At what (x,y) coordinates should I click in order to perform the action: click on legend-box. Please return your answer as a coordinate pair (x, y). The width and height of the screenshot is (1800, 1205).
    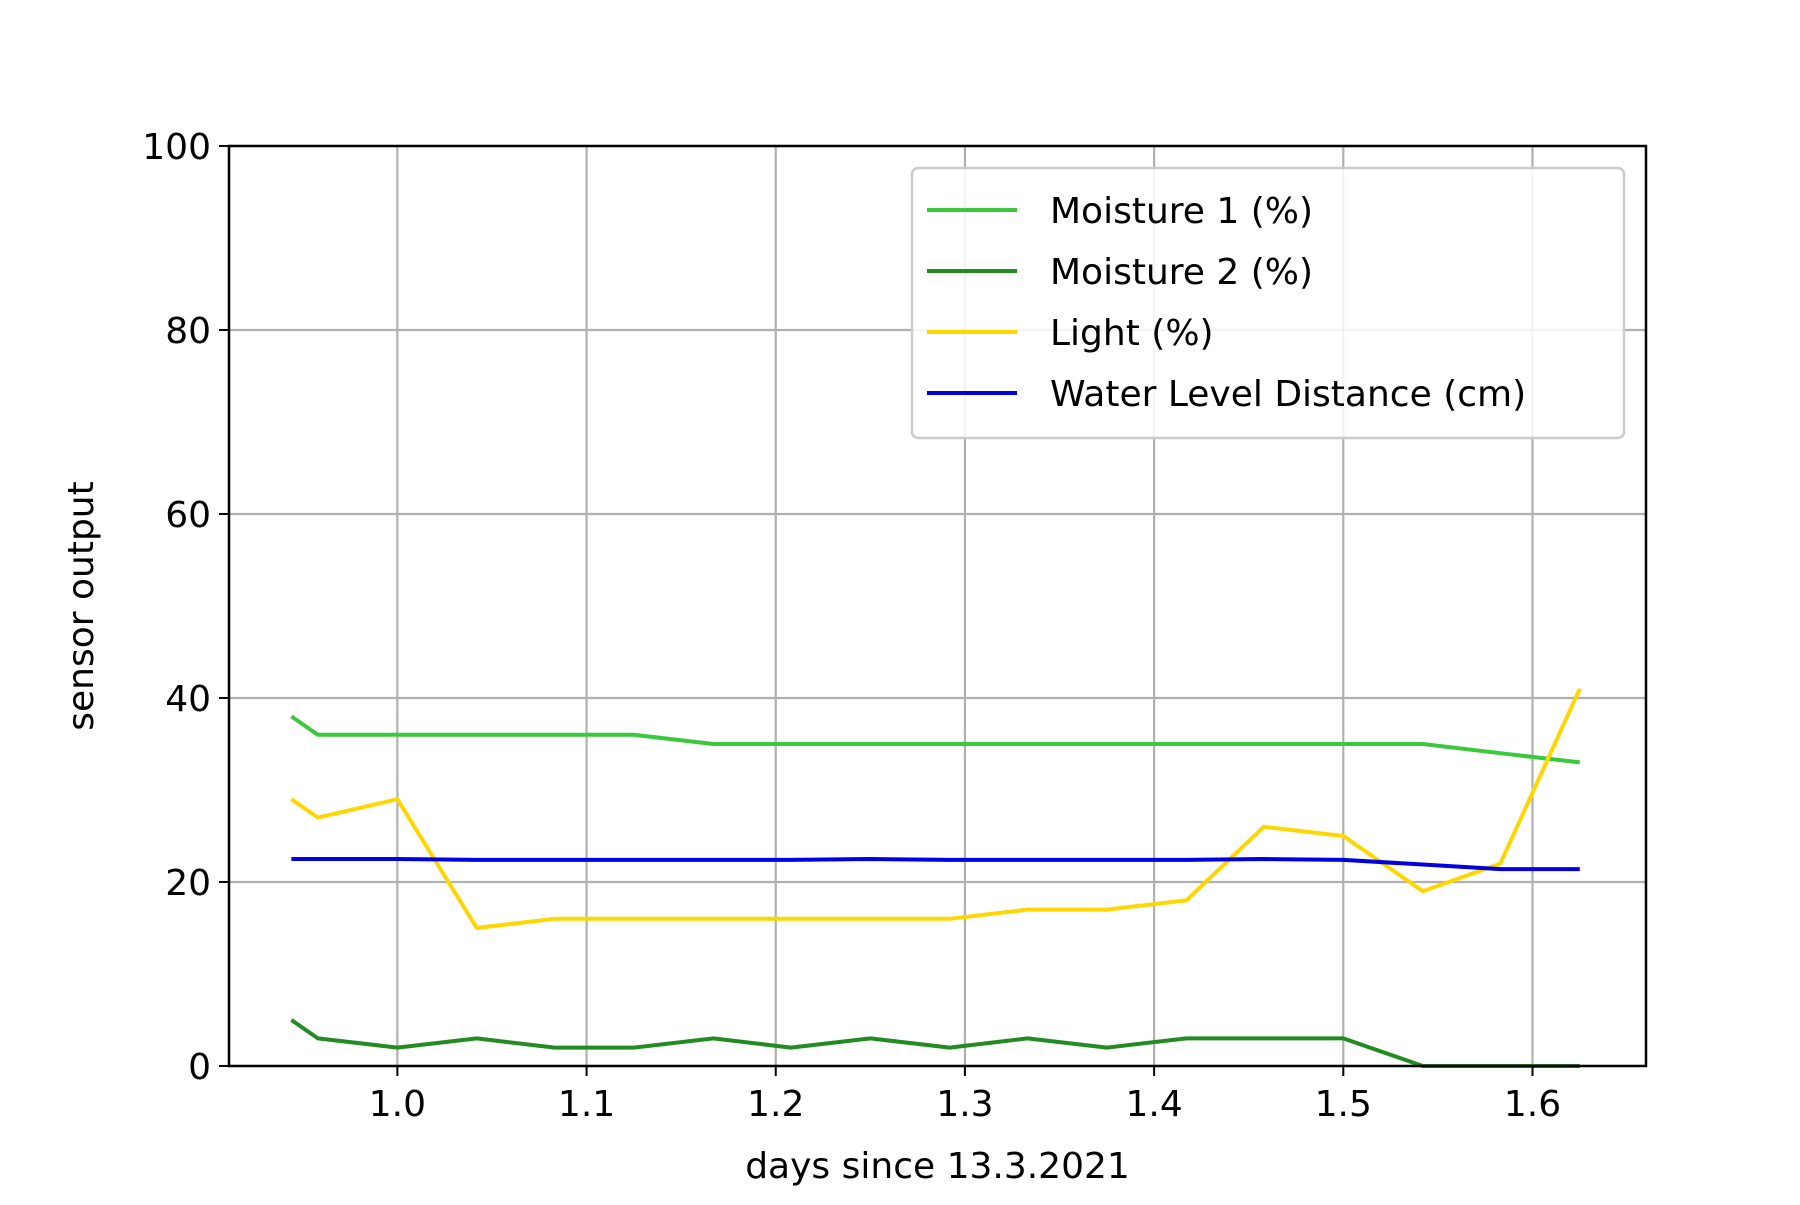
    Looking at the image, I should click on (1268, 303).